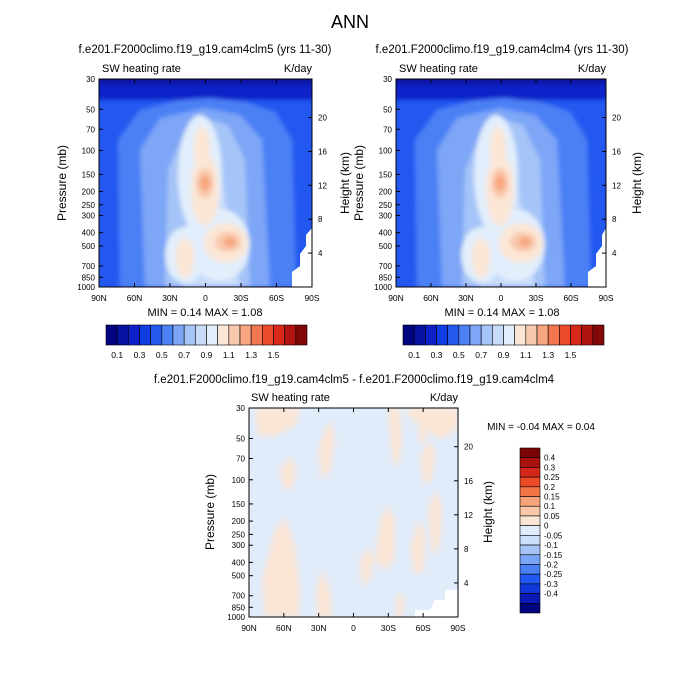  What do you see at coordinates (488, 512) in the screenshot?
I see `panel-c-ylabel-right: Height (km)` at bounding box center [488, 512].